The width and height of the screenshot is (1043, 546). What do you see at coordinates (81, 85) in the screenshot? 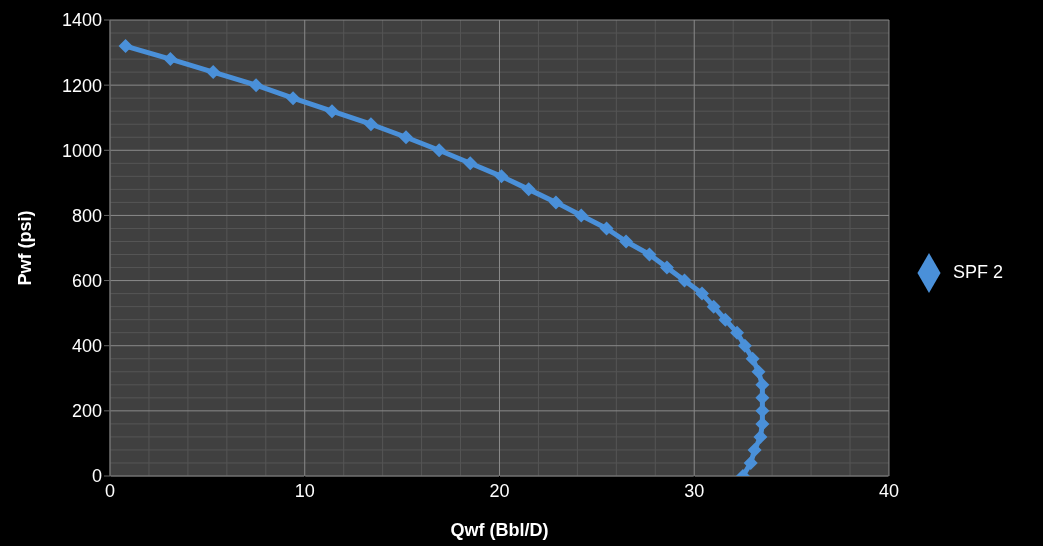
I see `y-tick-label: 1200` at bounding box center [81, 85].